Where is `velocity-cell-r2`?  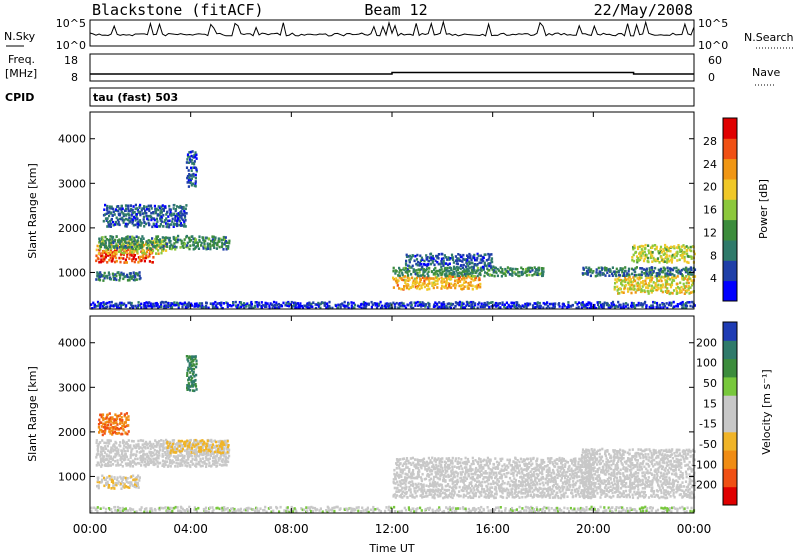
velocity-cell-r2 is located at coordinates (227, 441).